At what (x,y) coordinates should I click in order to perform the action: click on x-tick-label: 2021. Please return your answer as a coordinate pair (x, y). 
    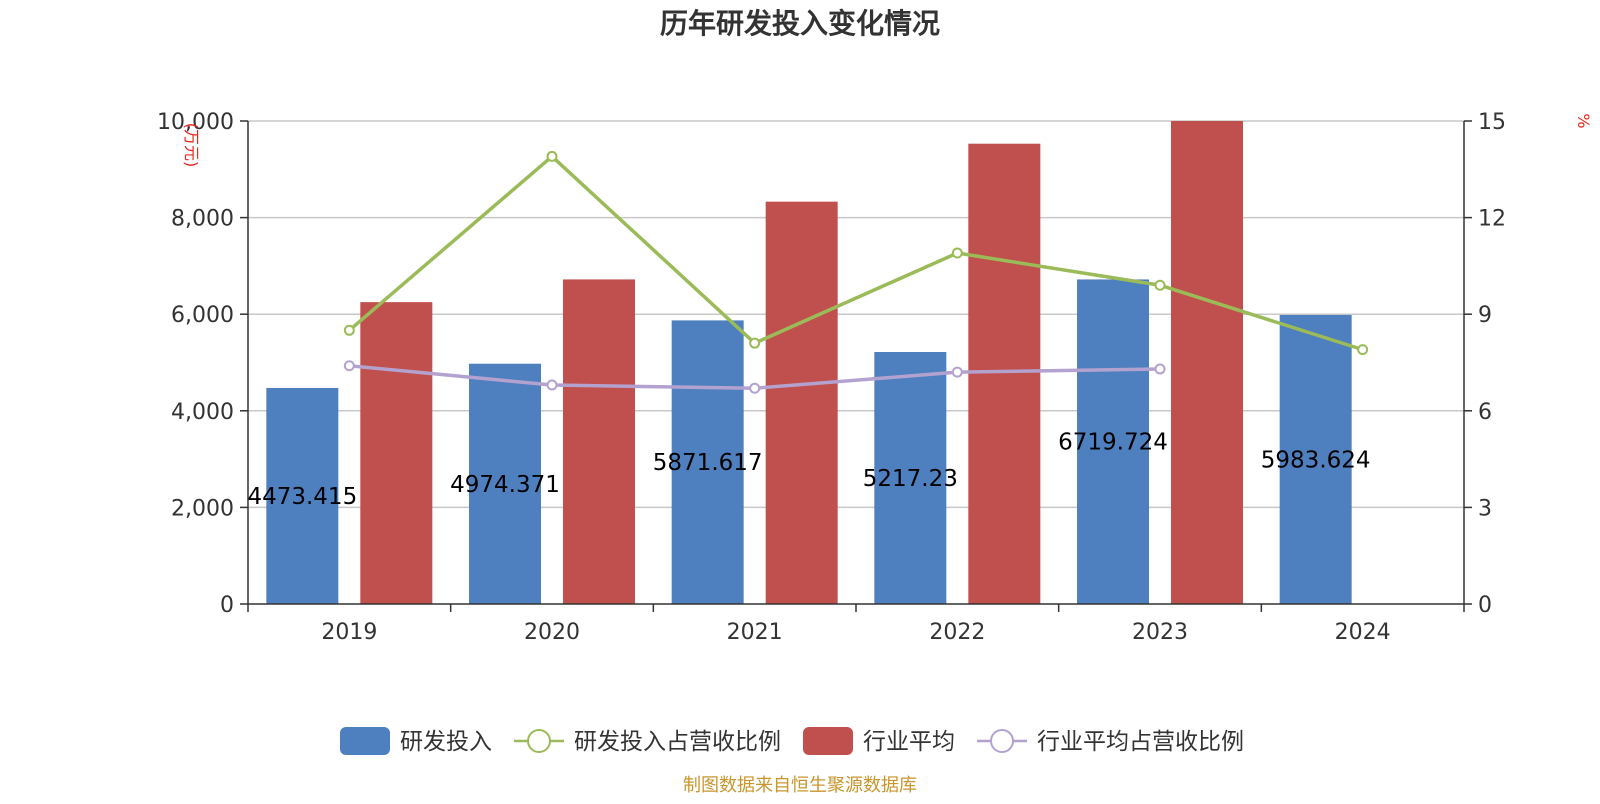
    Looking at the image, I should click on (755, 632).